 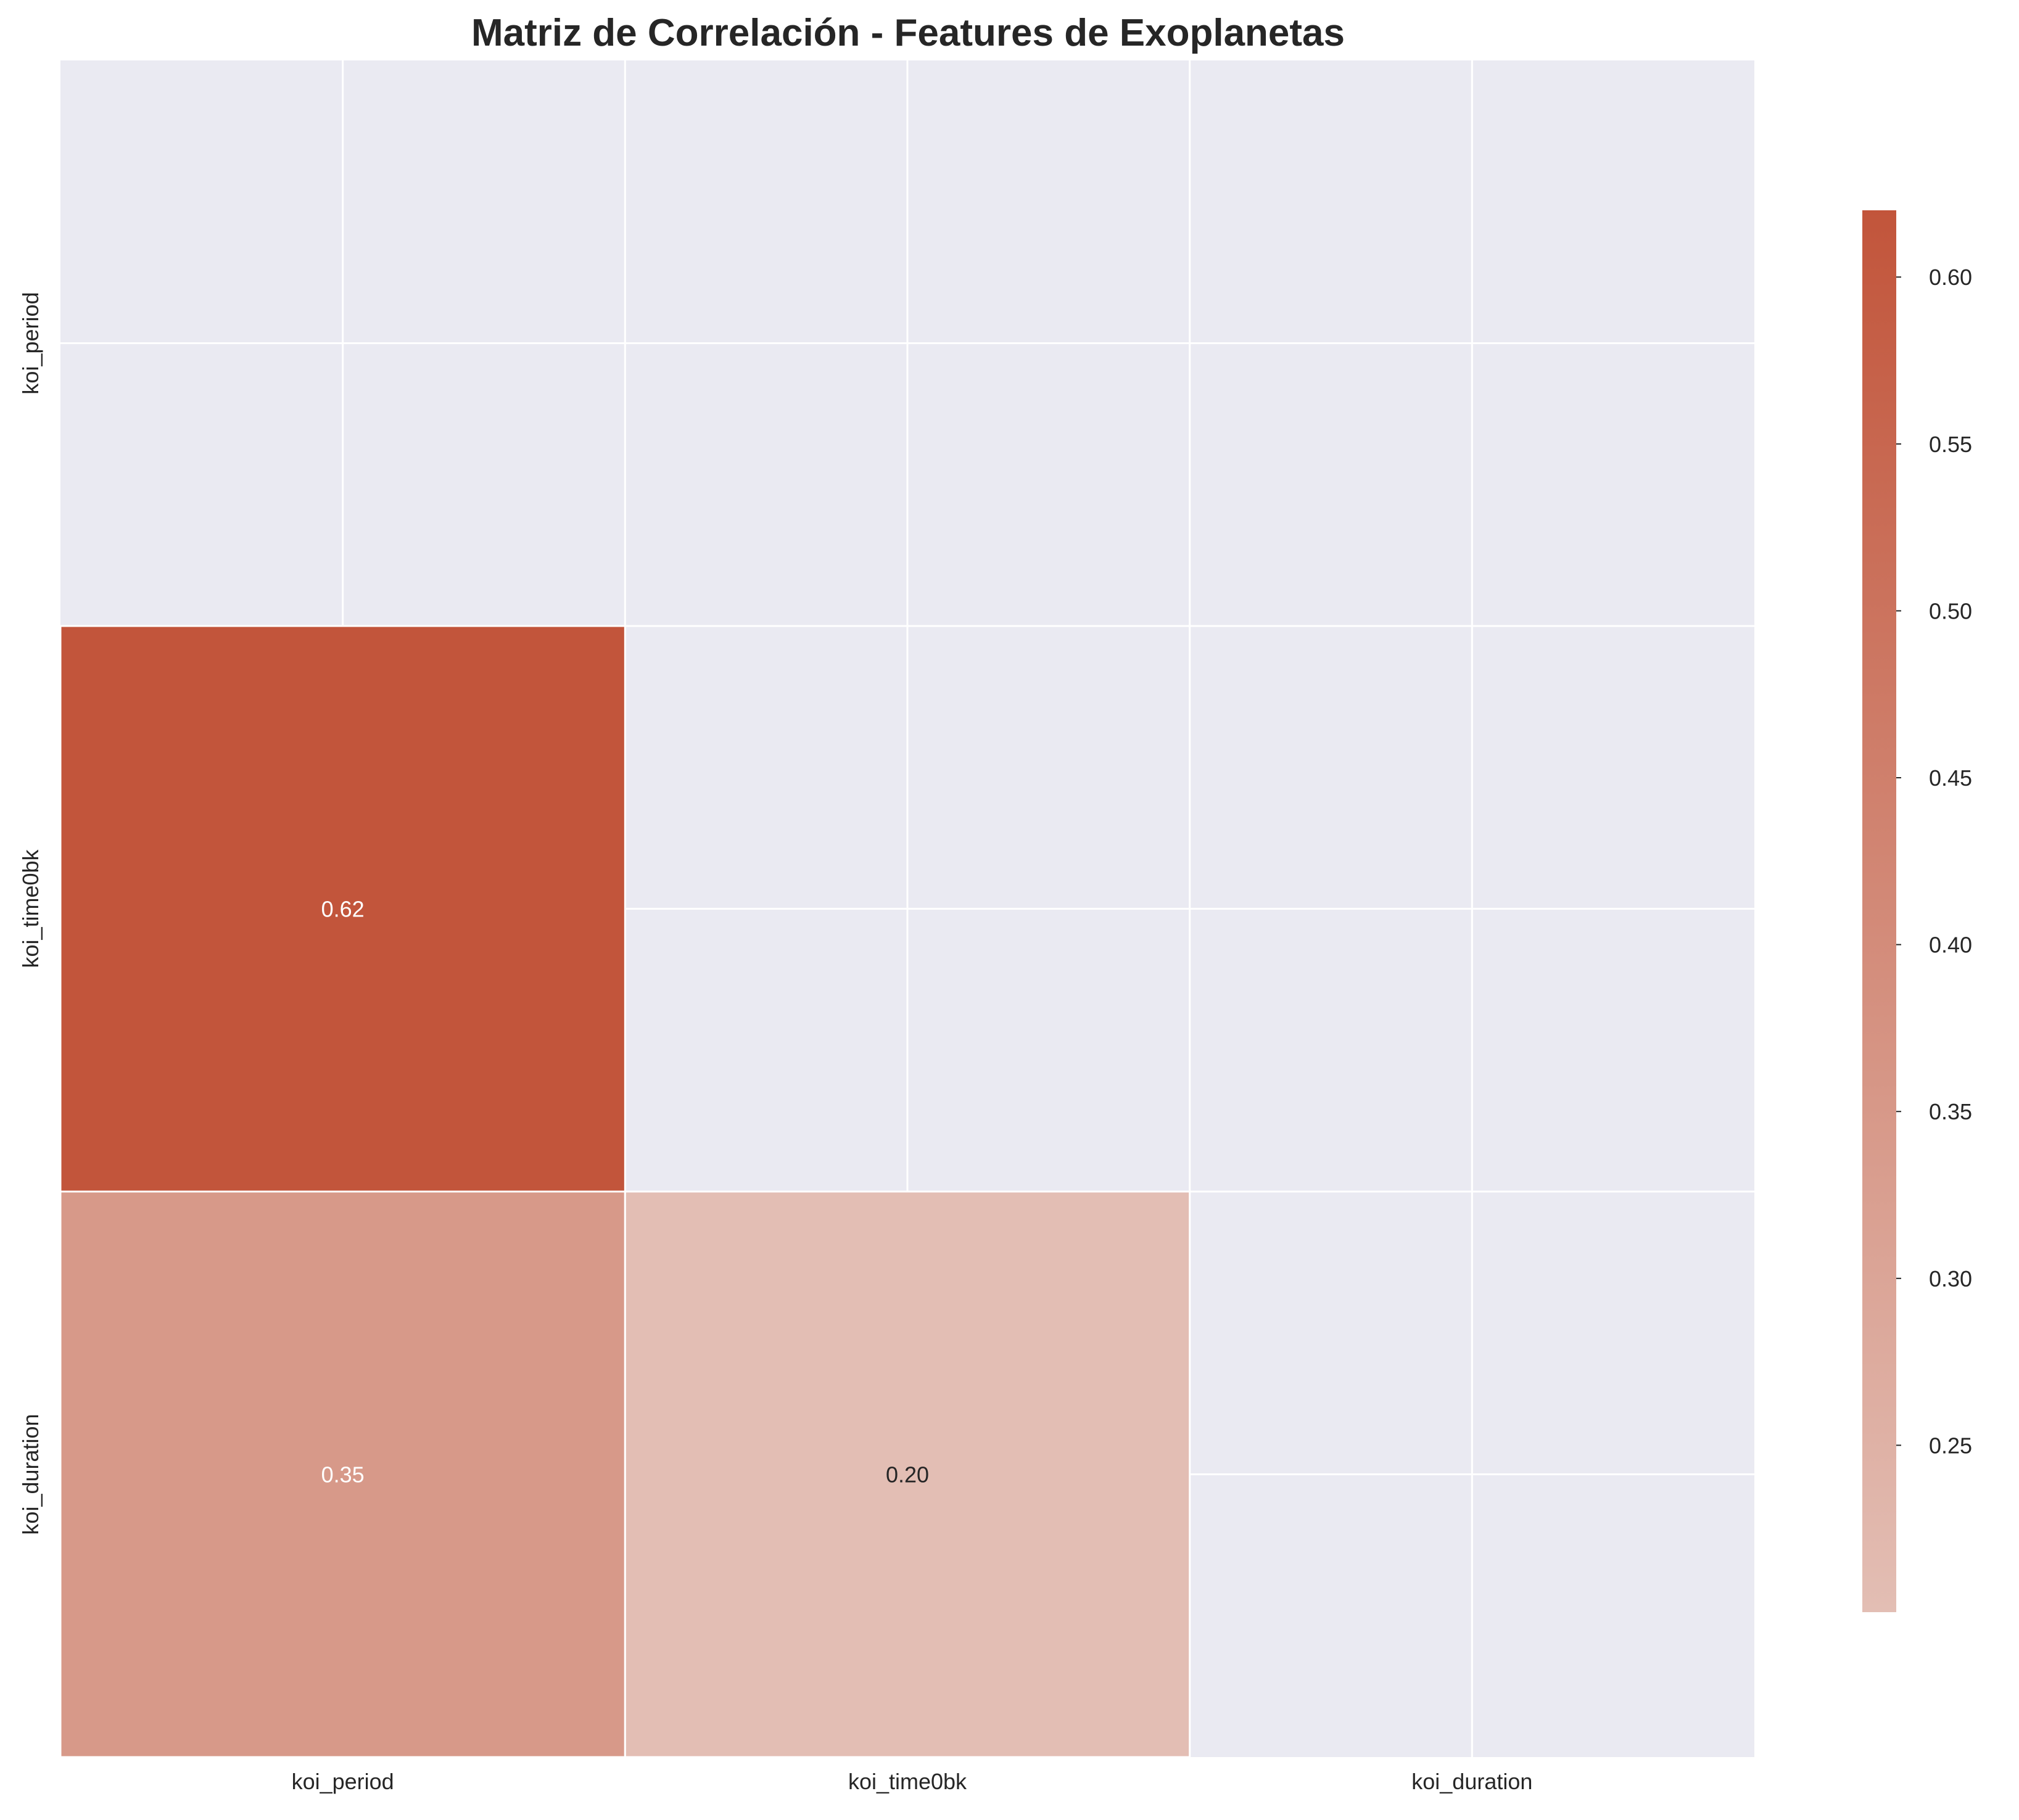 I want to click on colorbar-tick-label: 0.45, so click(x=1950, y=778).